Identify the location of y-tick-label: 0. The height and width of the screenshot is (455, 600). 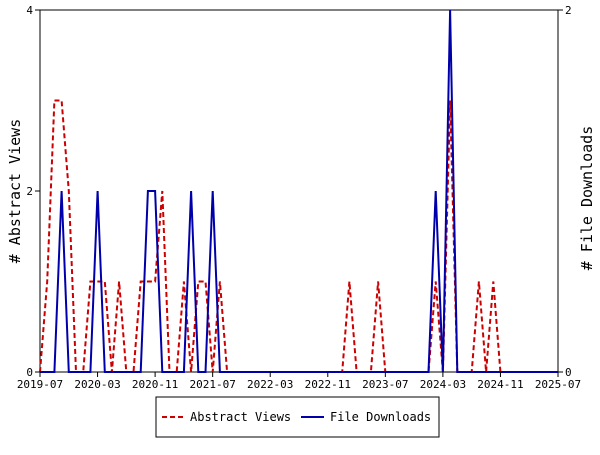
(29, 372).